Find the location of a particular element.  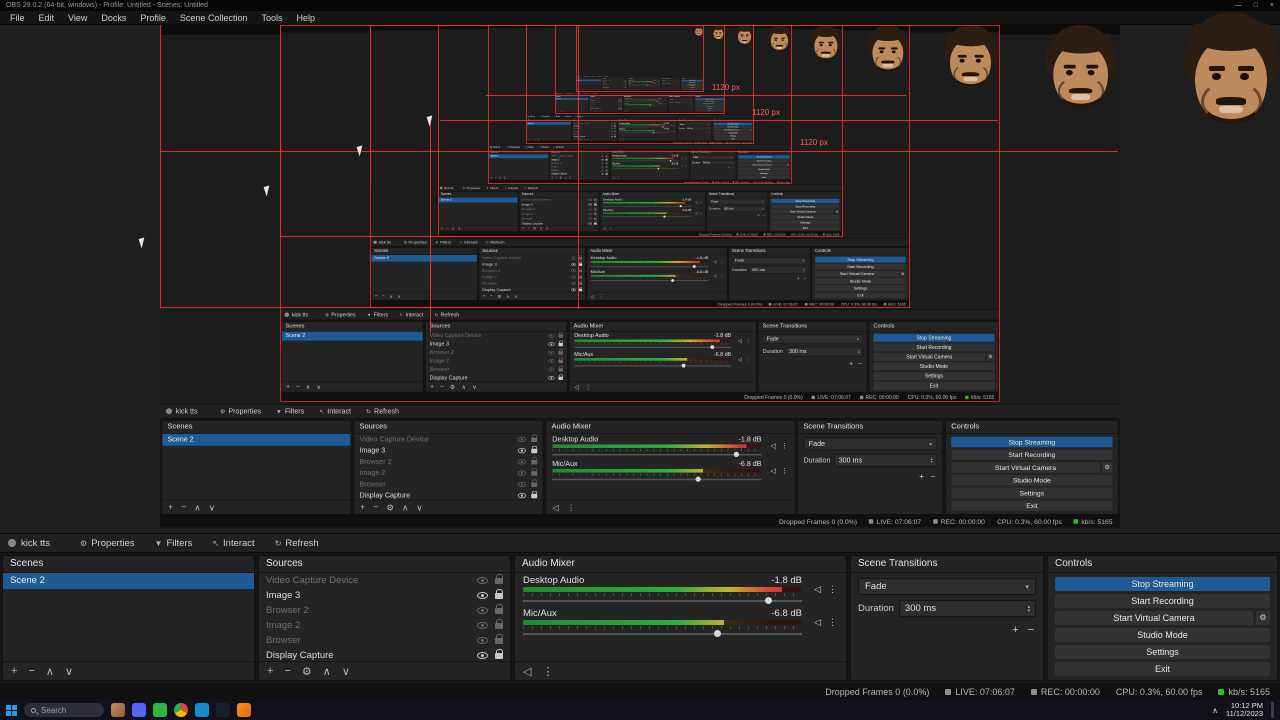

discord-icon is located at coordinates (139, 710).